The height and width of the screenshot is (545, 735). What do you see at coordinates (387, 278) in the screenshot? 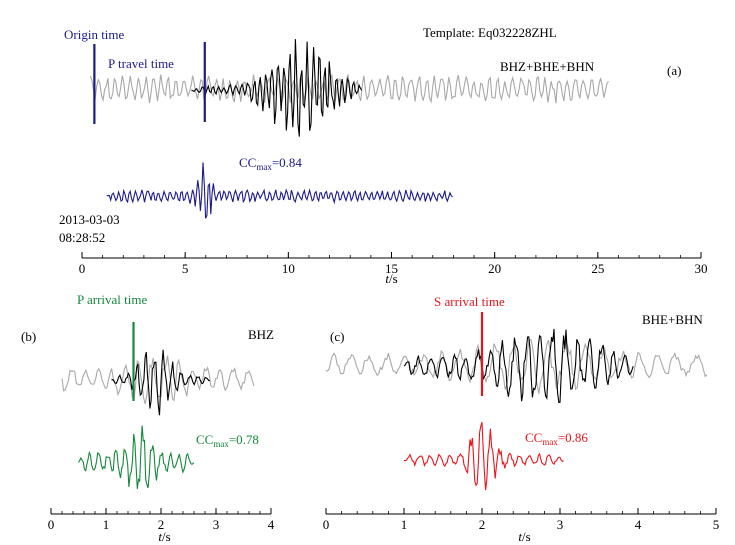
I see `panel-a-xlabel-t: t` at bounding box center [387, 278].